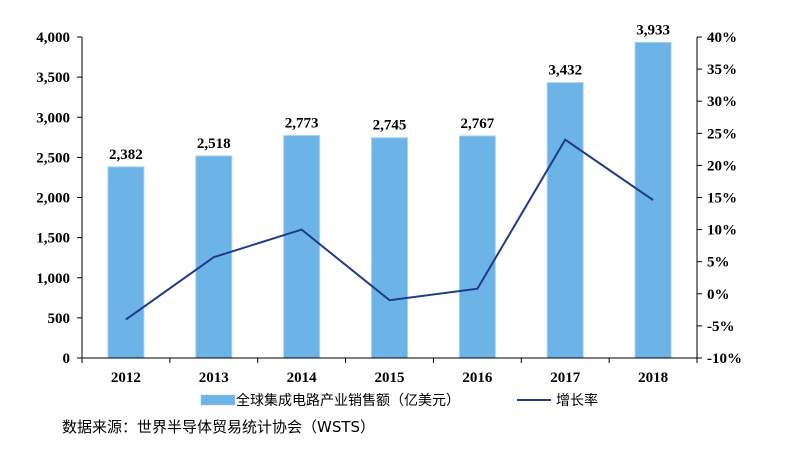 The width and height of the screenshot is (786, 451). What do you see at coordinates (53, 158) in the screenshot?
I see `left-tick-label: 2,500` at bounding box center [53, 158].